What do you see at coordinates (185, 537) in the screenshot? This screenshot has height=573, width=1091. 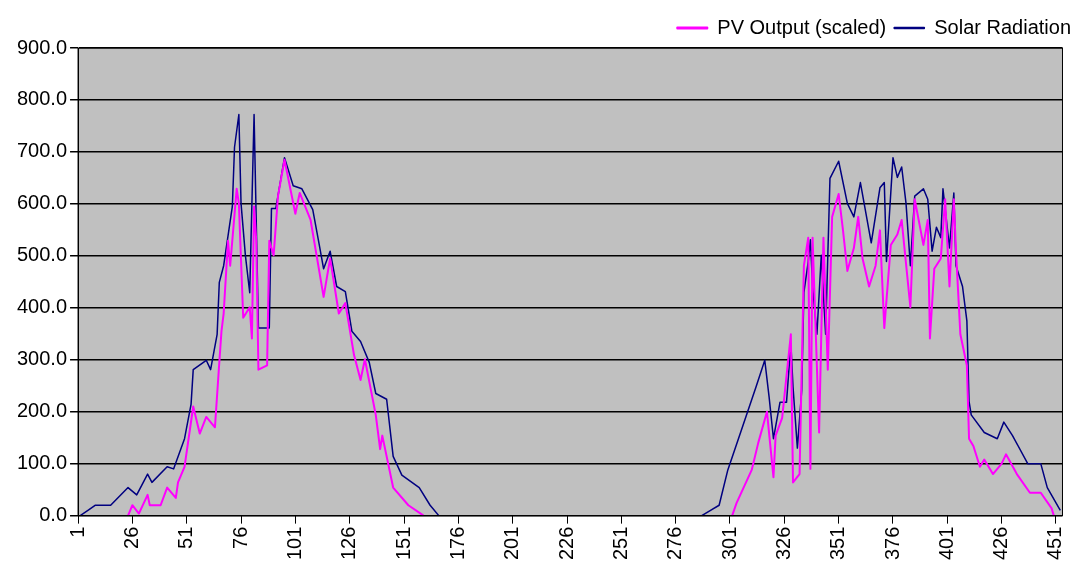 I see `x-tick-label: 51` at bounding box center [185, 537].